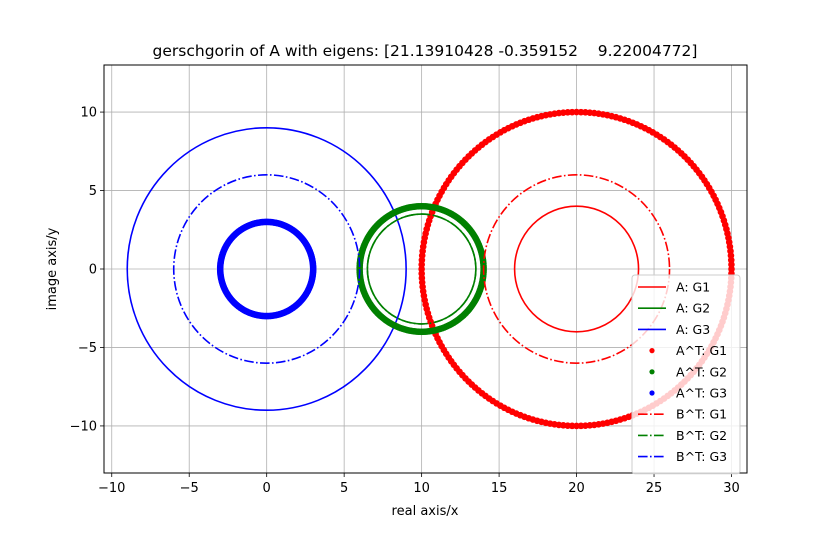 Image resolution: width=830 pixels, height=537 pixels. Describe the element at coordinates (93, 191) in the screenshot. I see `y-tick-label: 5` at that location.